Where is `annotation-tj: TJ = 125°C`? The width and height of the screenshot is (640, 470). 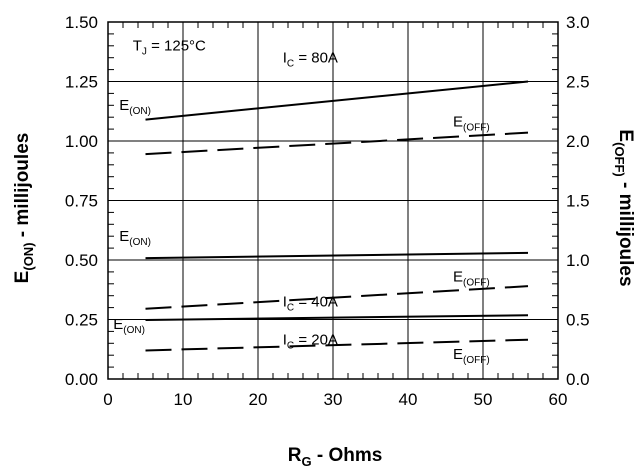 annotation-tj: TJ = 125°C is located at coordinates (169, 48).